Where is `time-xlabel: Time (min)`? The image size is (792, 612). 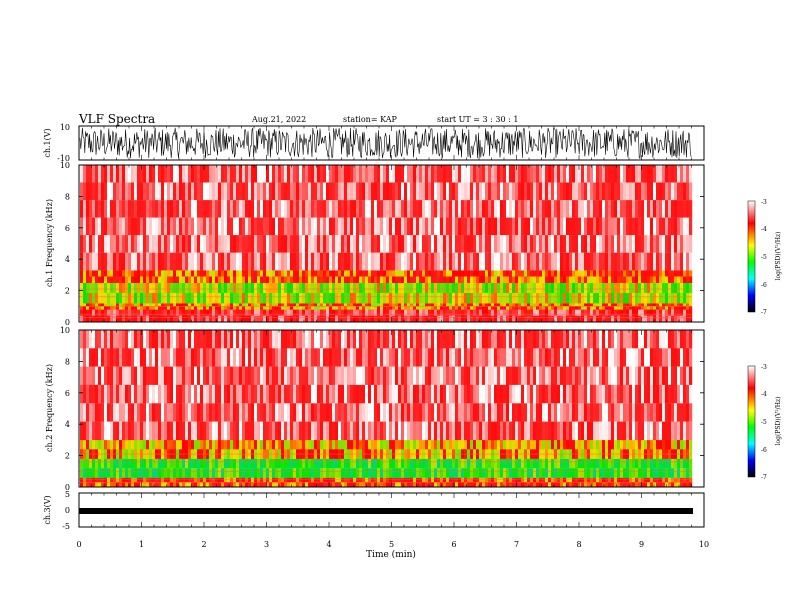 time-xlabel: Time (min) is located at coordinates (391, 554).